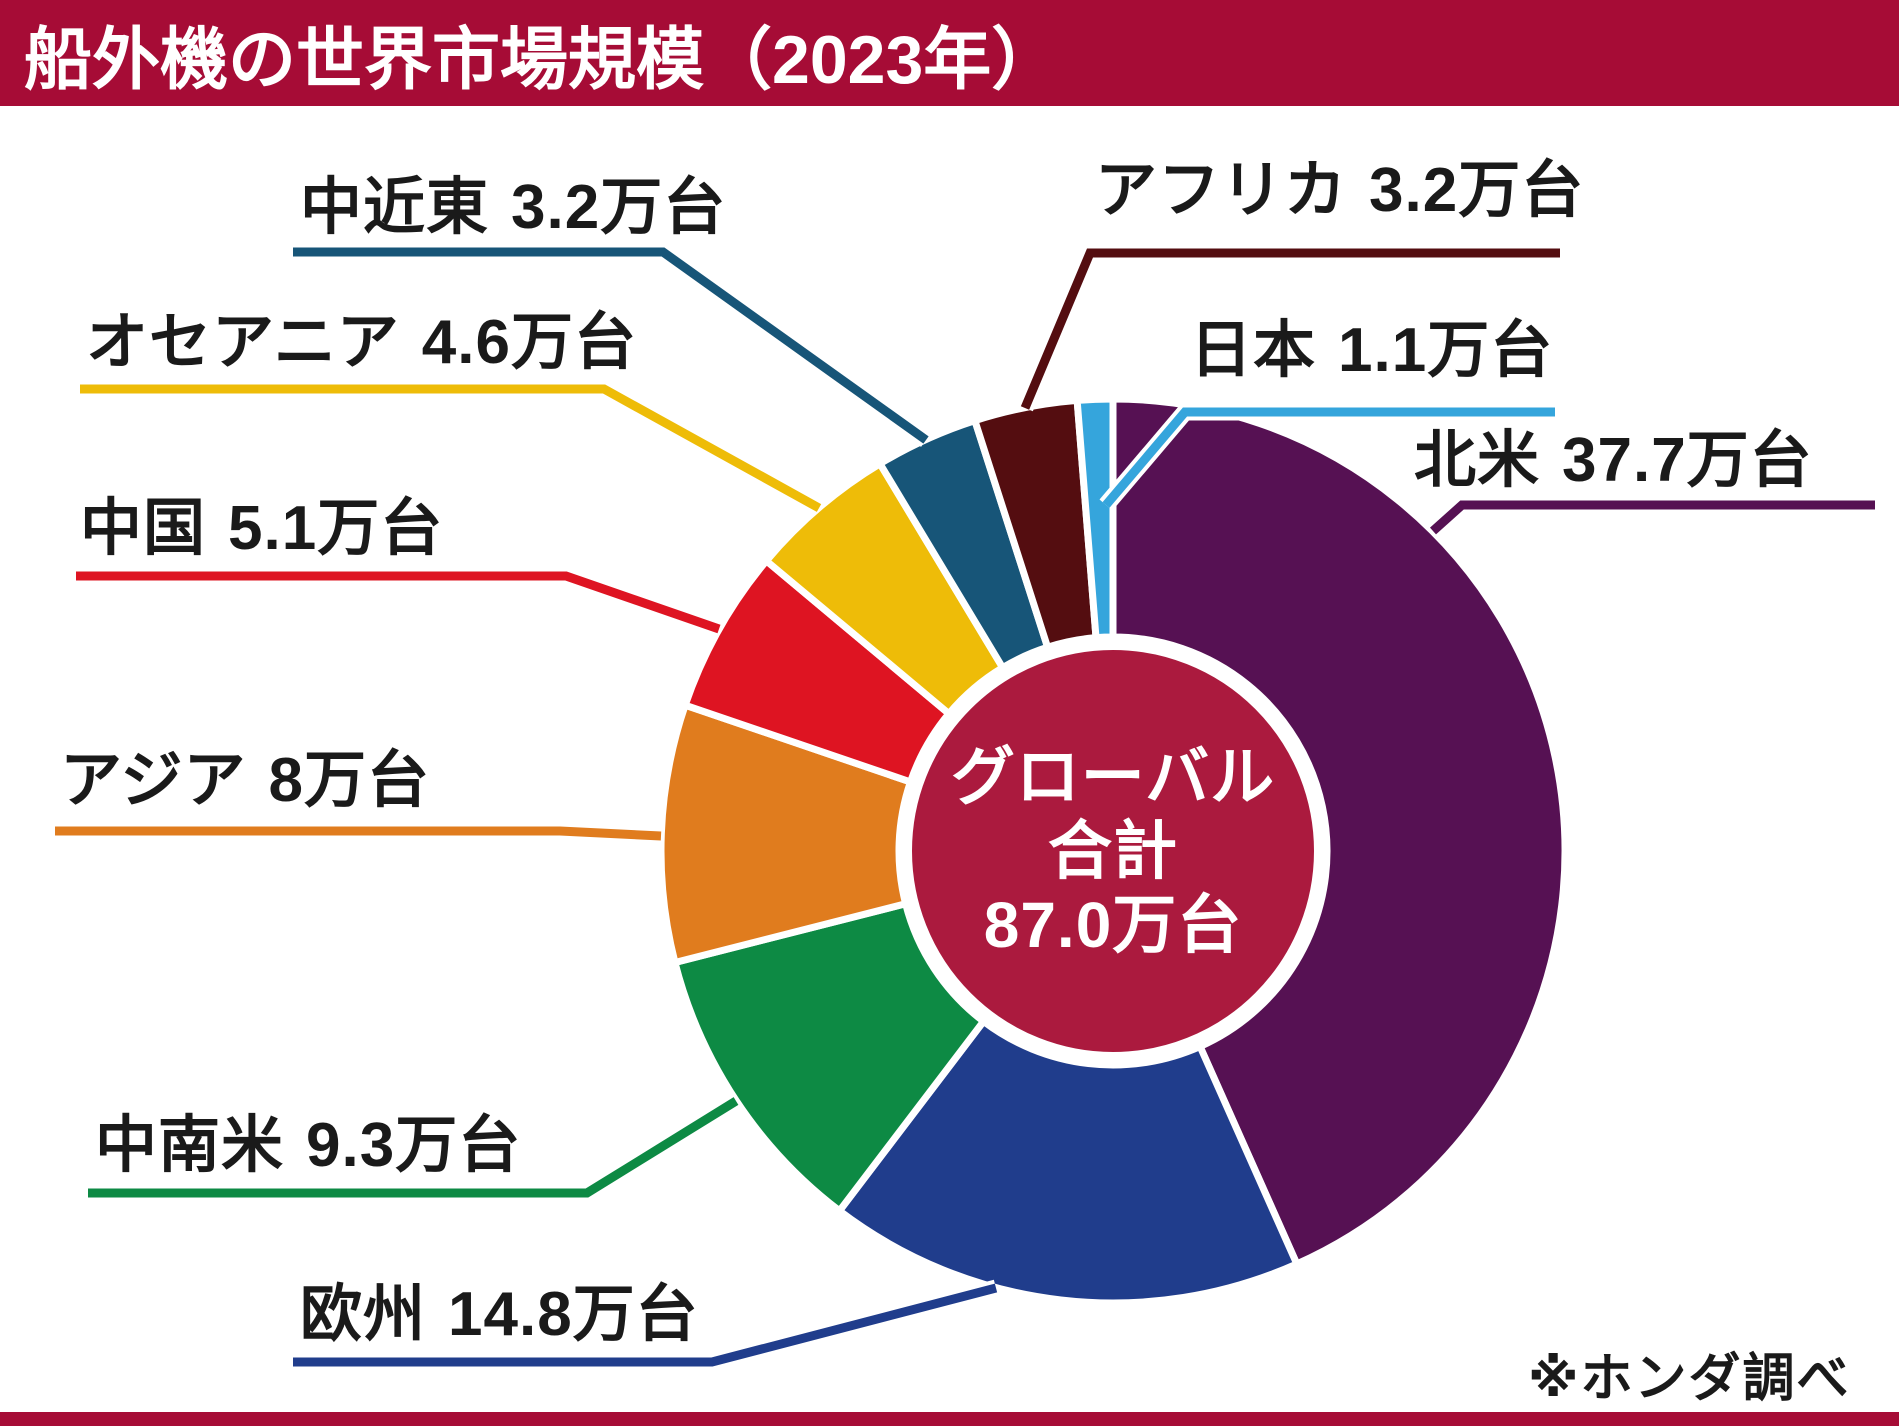 The image size is (1899, 1426). I want to click on region-amount: 8万台, so click(349, 780).